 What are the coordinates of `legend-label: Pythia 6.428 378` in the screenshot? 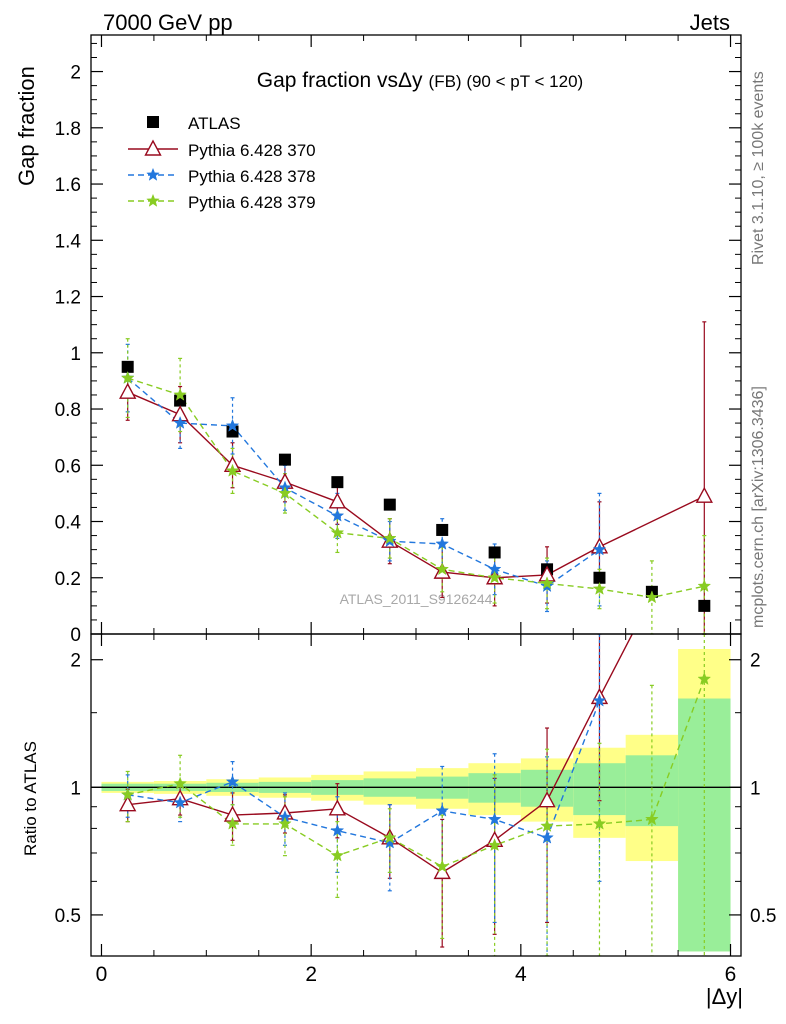 It's located at (252, 176).